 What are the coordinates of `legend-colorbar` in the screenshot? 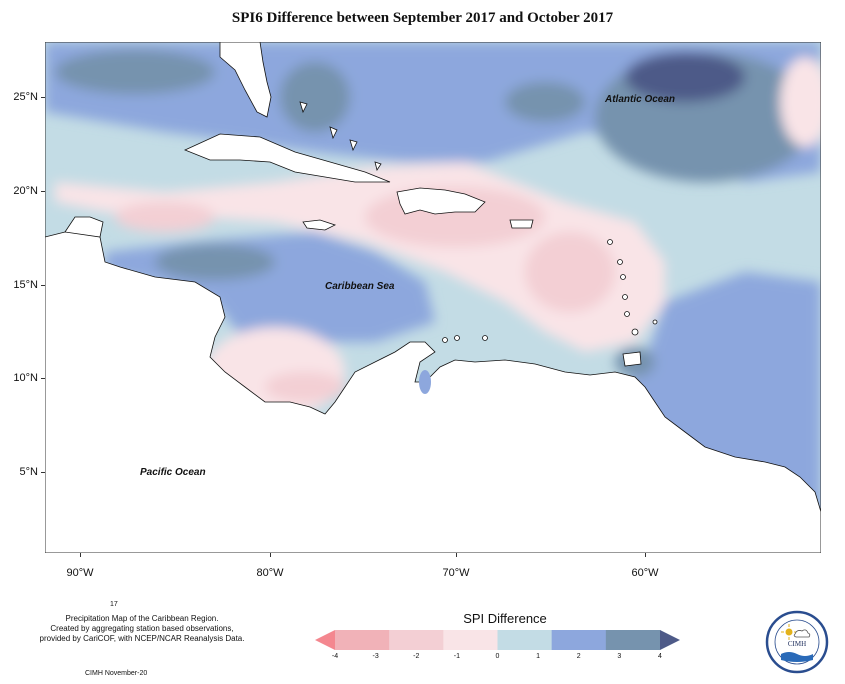 It's located at (497, 640).